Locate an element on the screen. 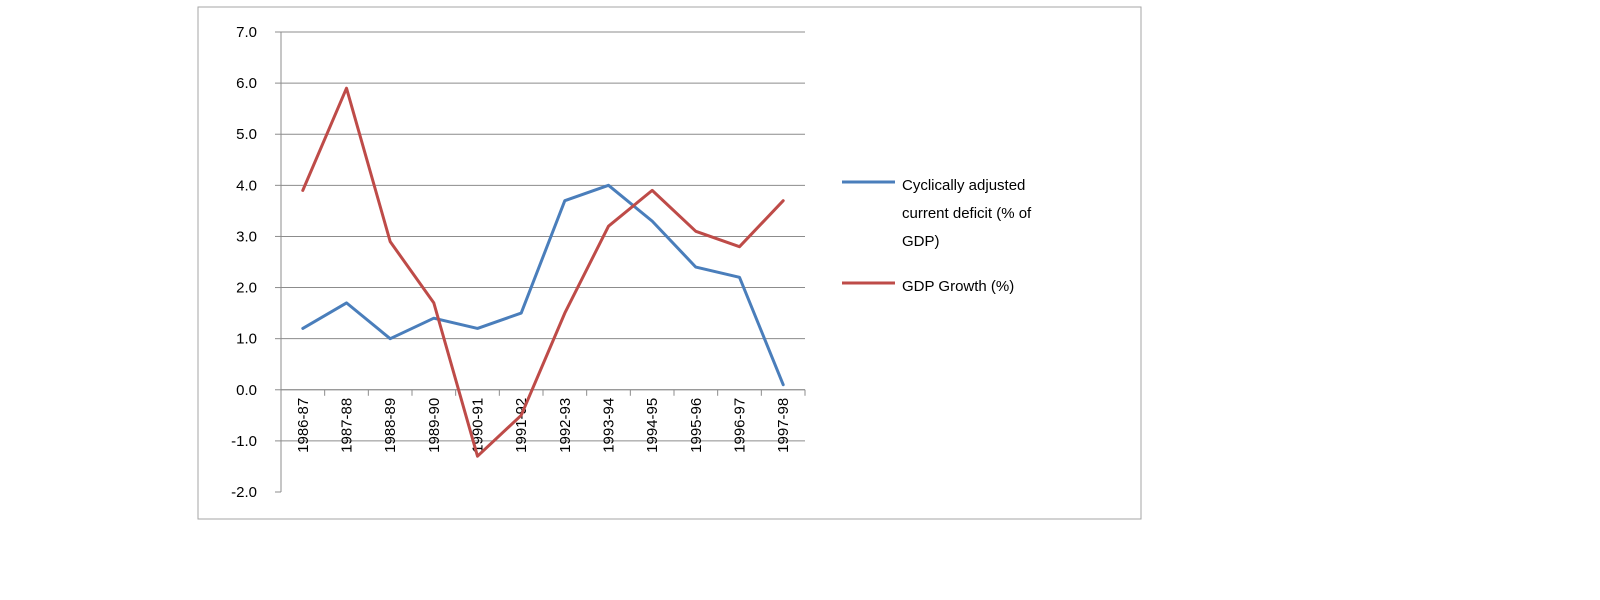  x-tick-label: 1991-92 is located at coordinates (521, 425).